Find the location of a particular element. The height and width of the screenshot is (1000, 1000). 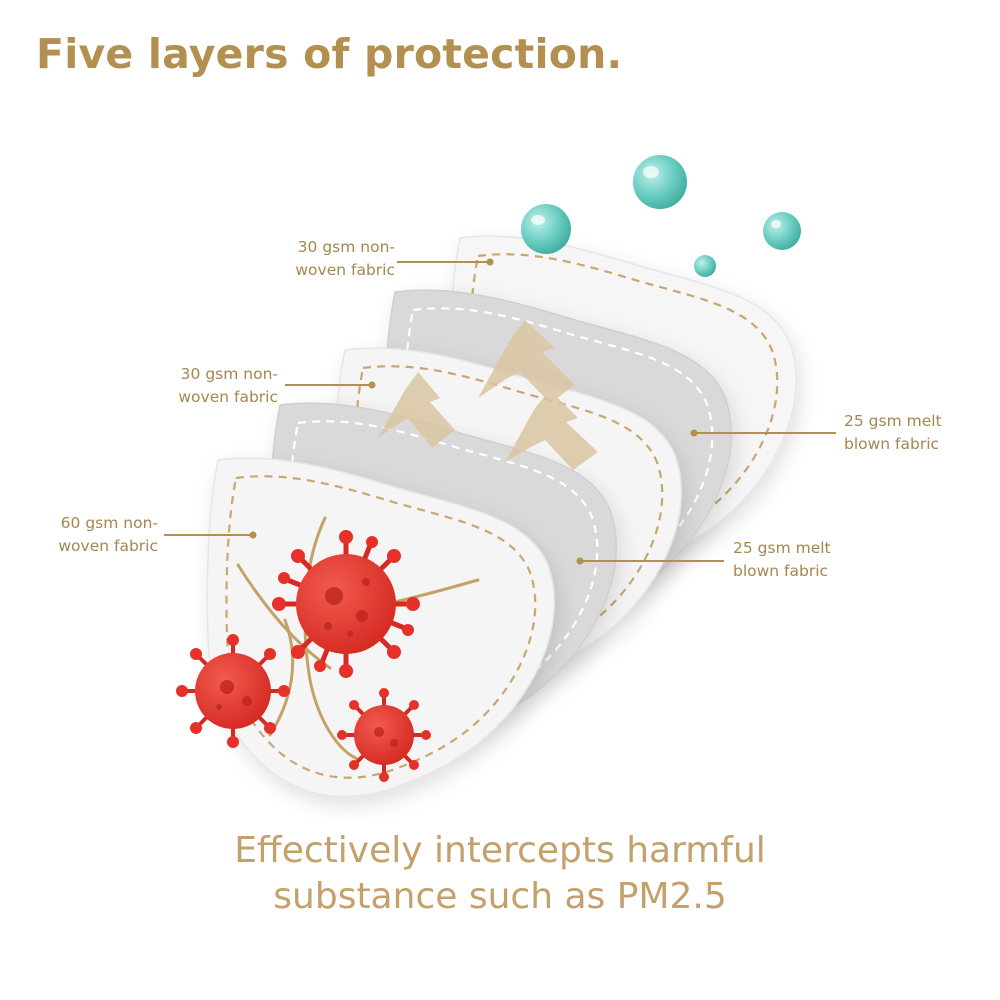

layer-label-4: 25 gsm melt blown fabric is located at coordinates (782, 560).